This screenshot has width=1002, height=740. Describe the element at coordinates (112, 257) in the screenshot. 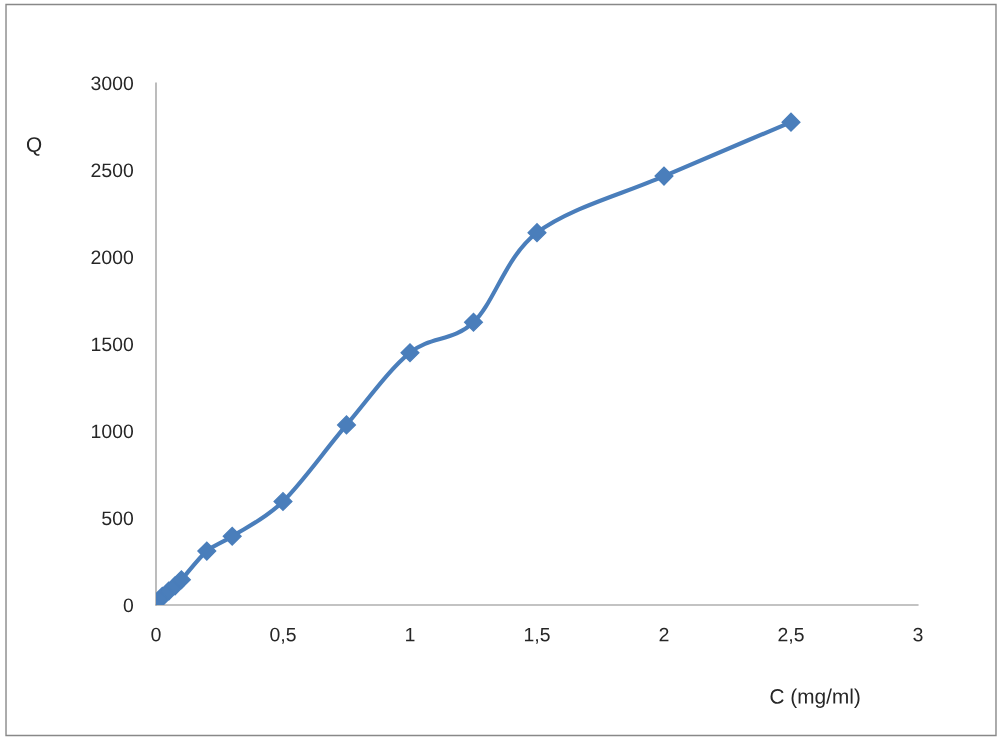

I see `y-tick-label: 2000` at that location.